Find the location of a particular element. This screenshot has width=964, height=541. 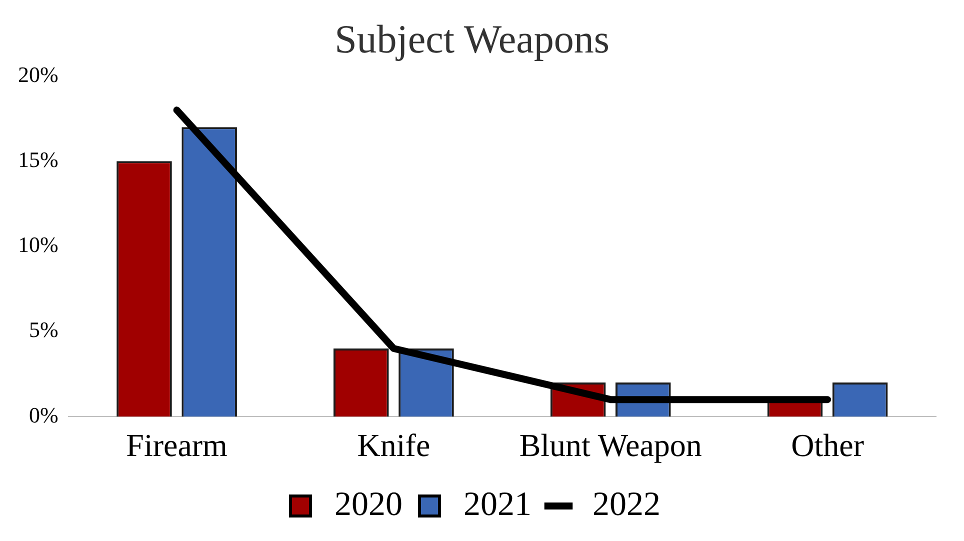

legend-label: 2020 is located at coordinates (368, 504).